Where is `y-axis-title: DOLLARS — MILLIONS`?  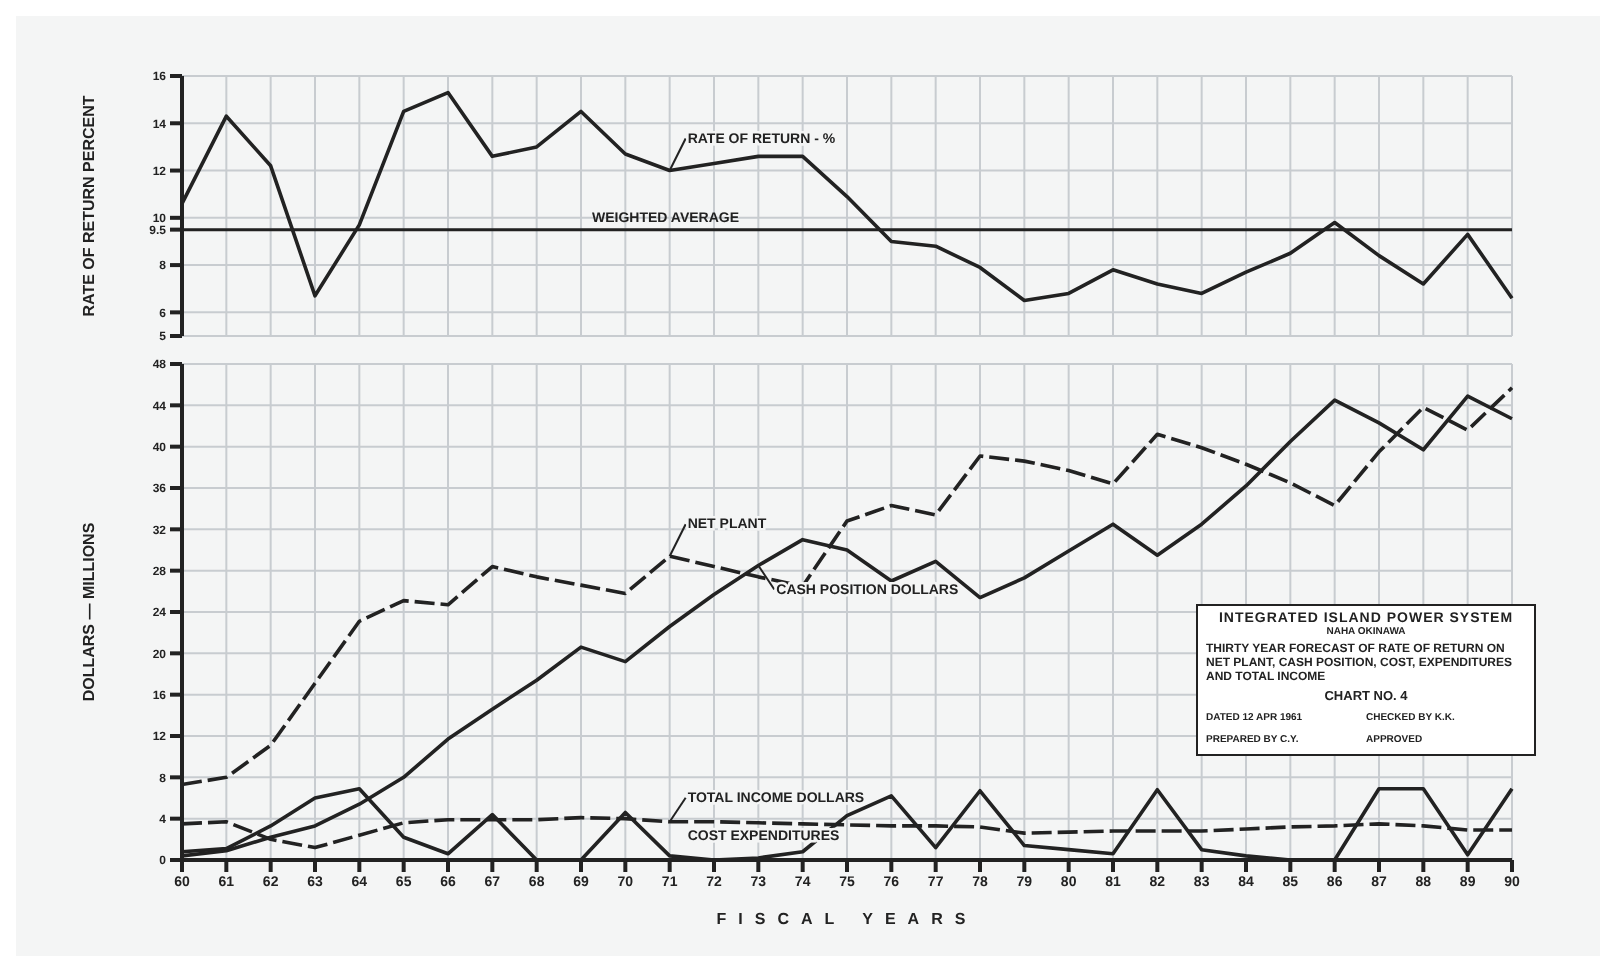 y-axis-title: DOLLARS — MILLIONS is located at coordinates (88, 611).